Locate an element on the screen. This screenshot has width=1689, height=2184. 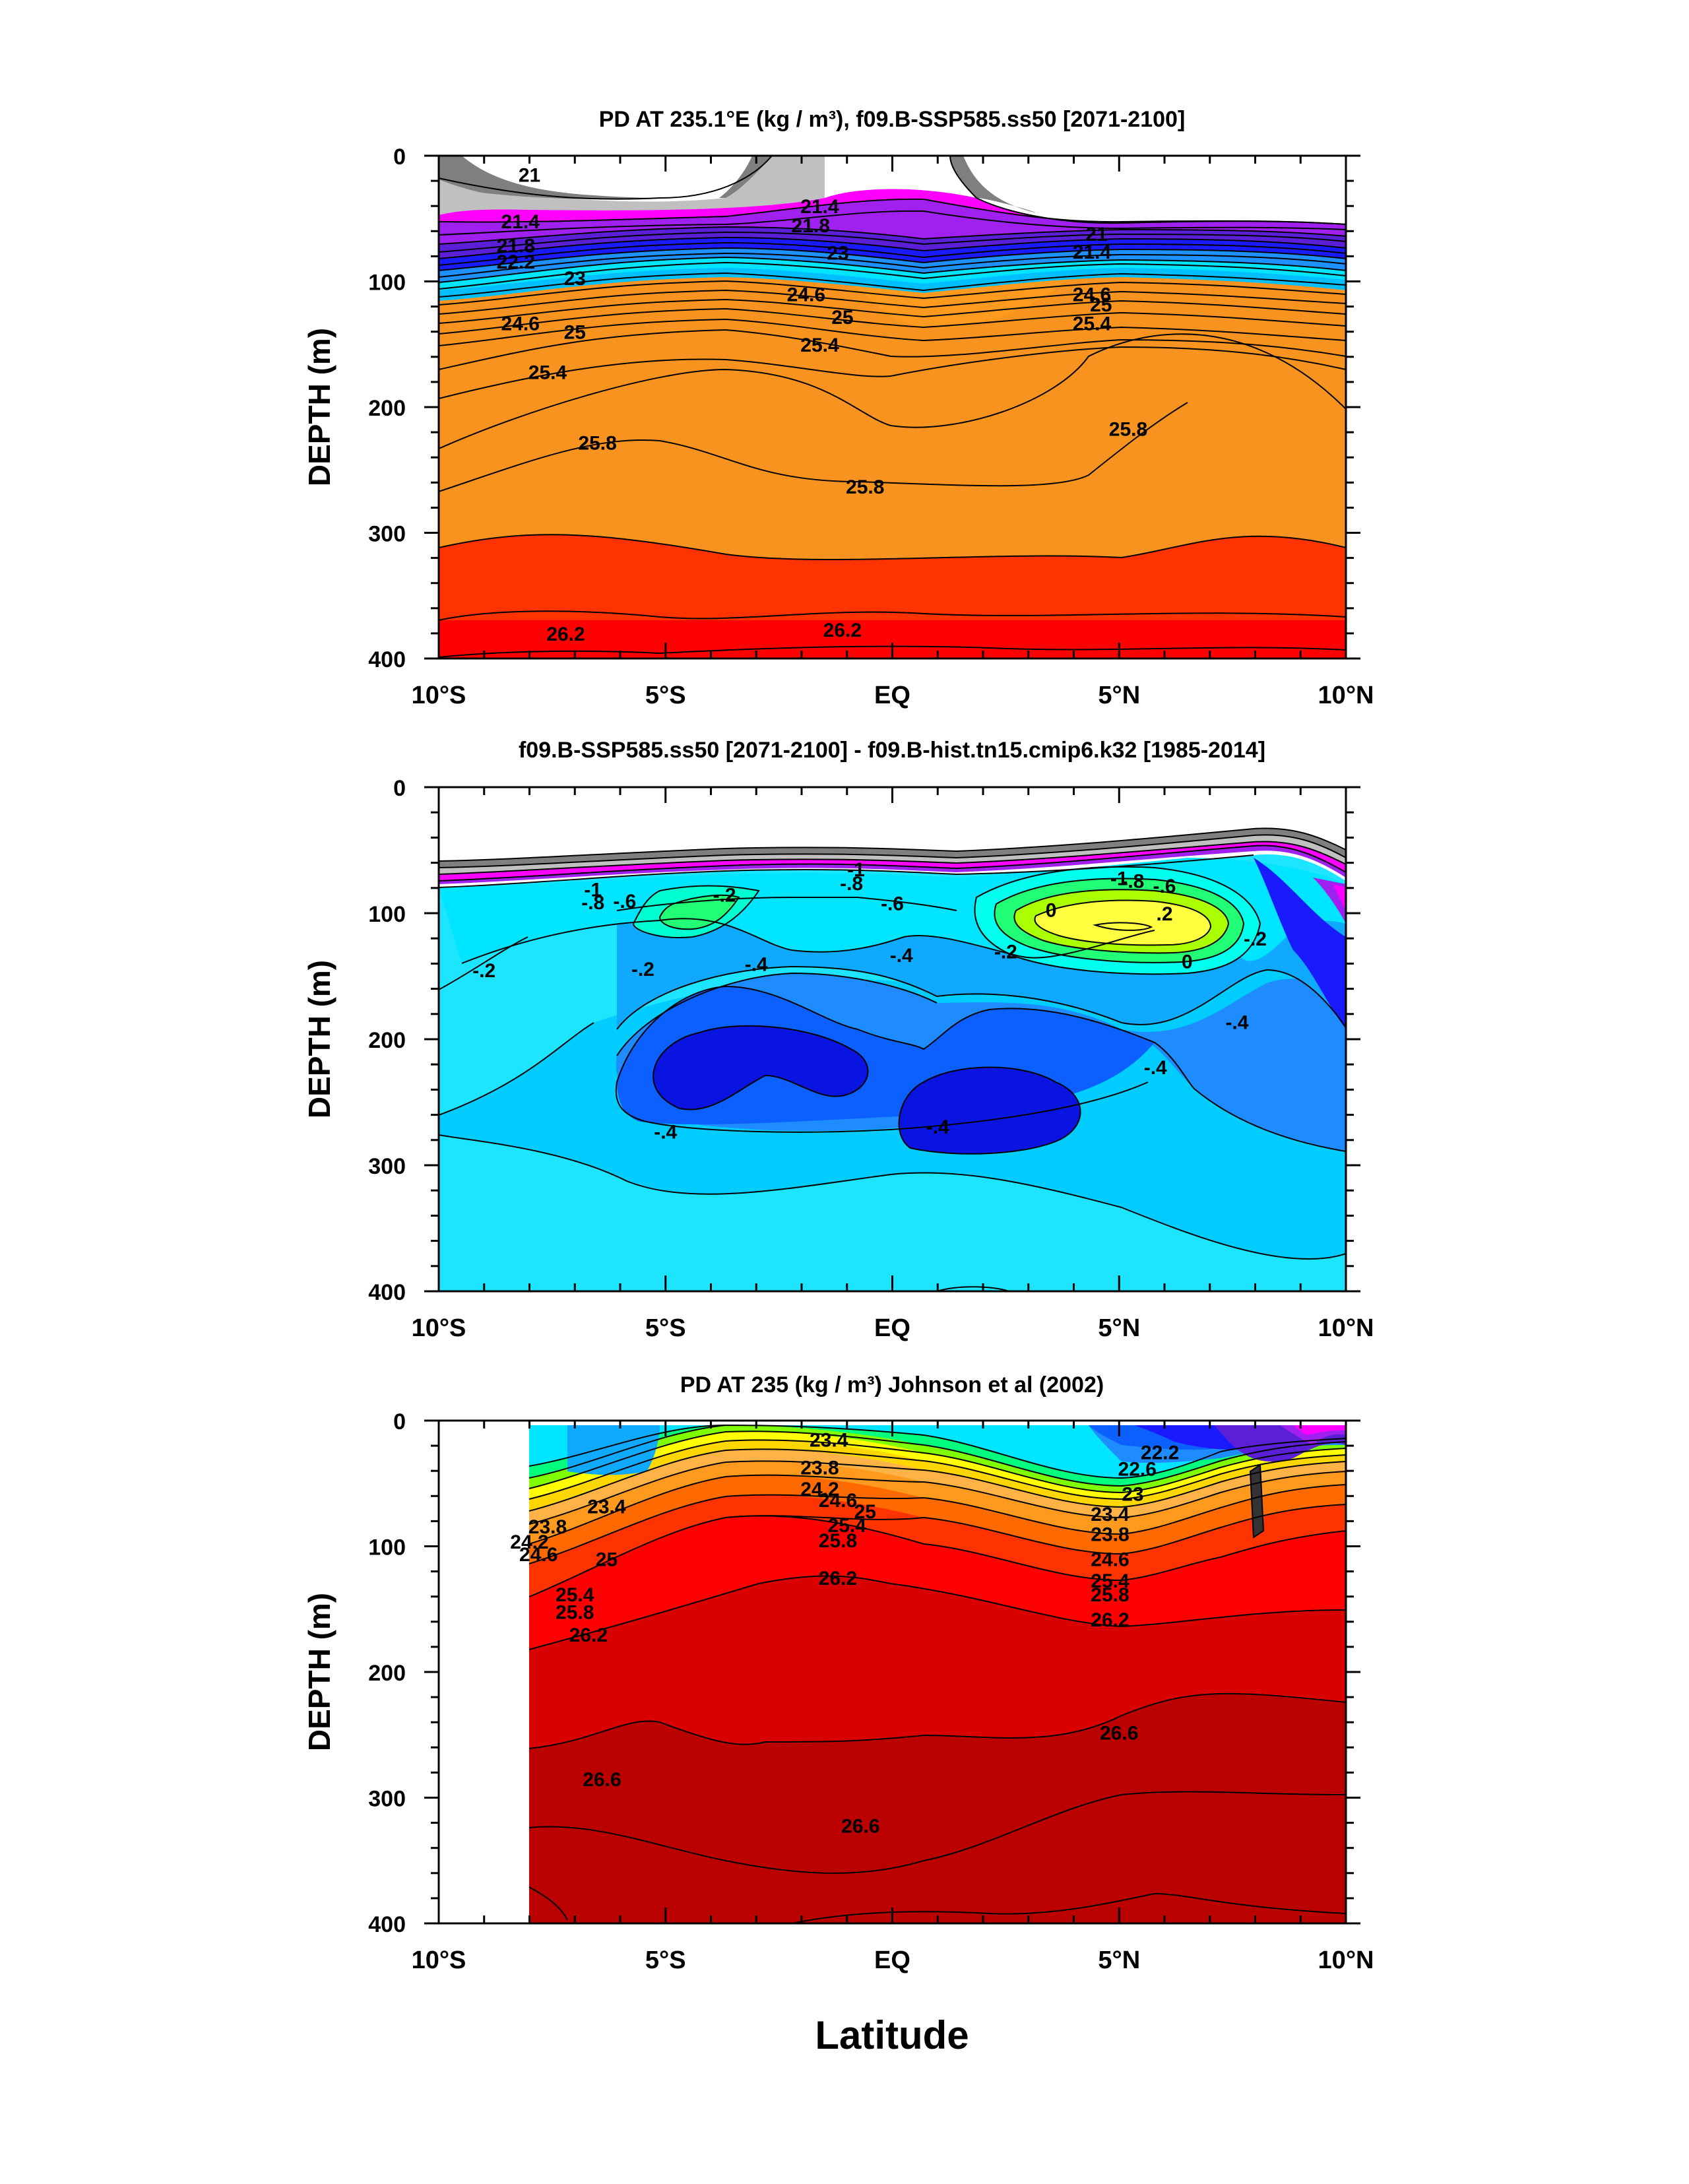
panel-1-contour-fill is located at coordinates (892, 407).